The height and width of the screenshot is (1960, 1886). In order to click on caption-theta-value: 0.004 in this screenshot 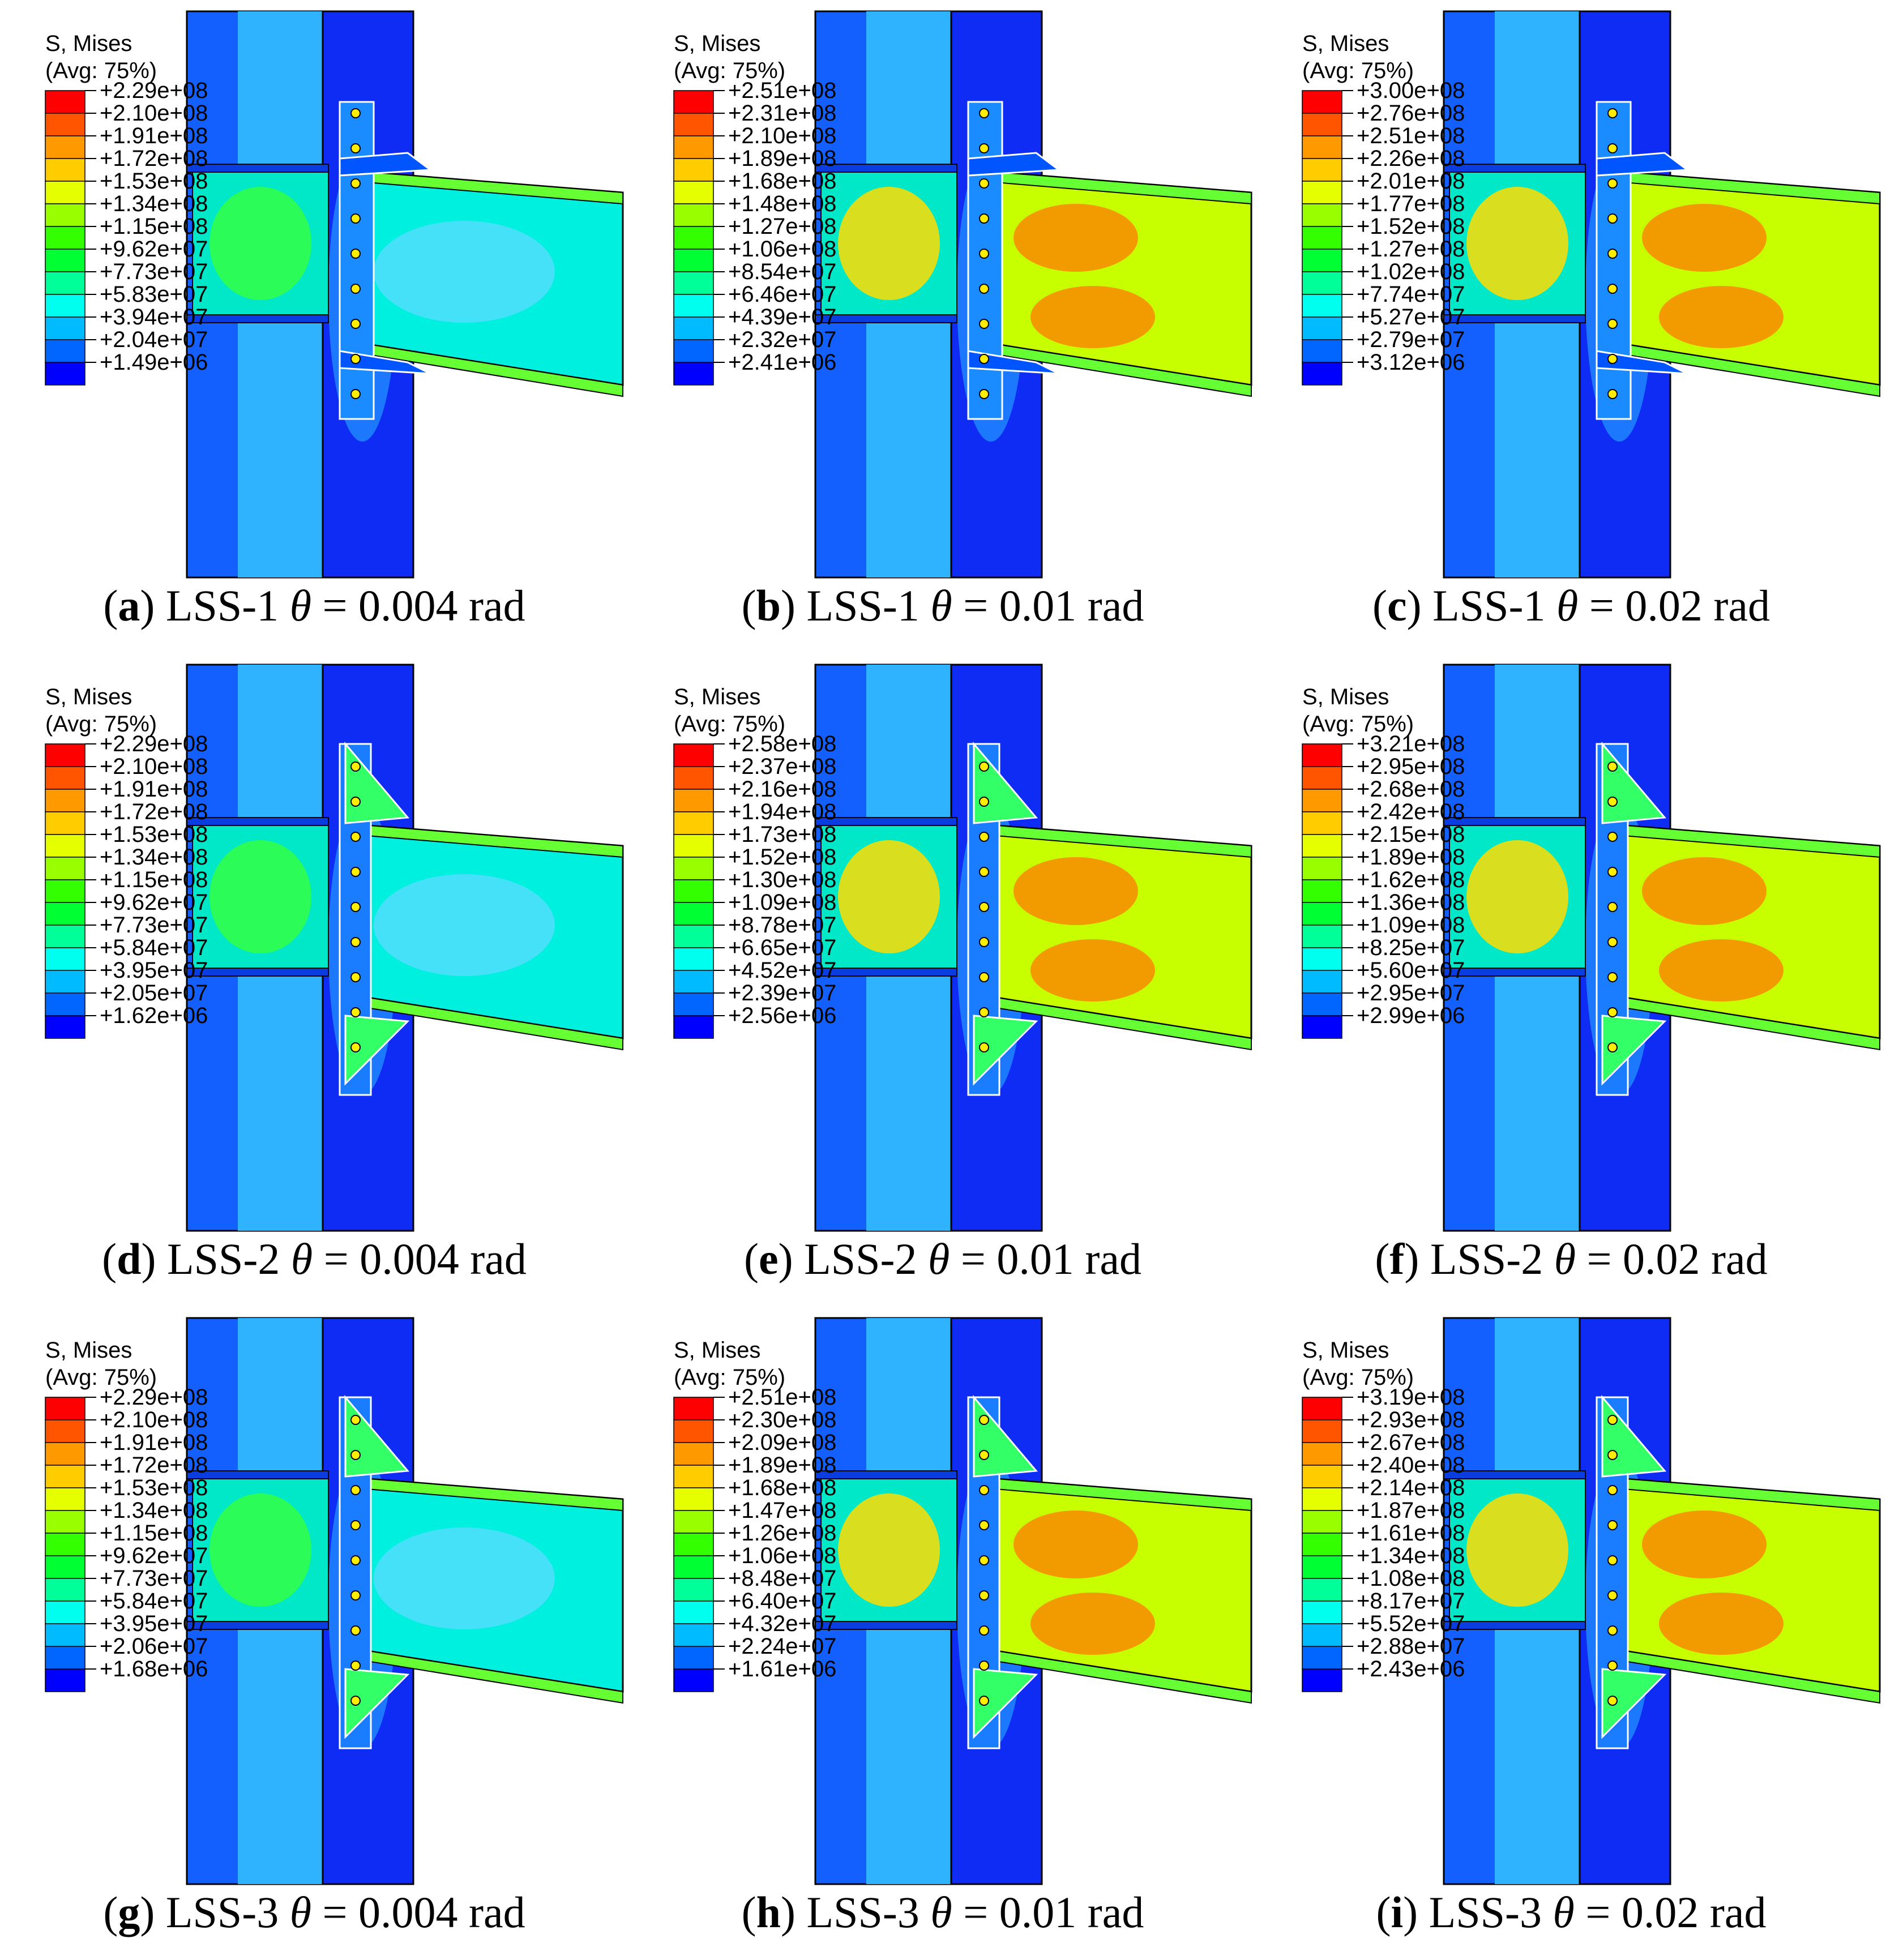, I will do `click(409, 1258)`.